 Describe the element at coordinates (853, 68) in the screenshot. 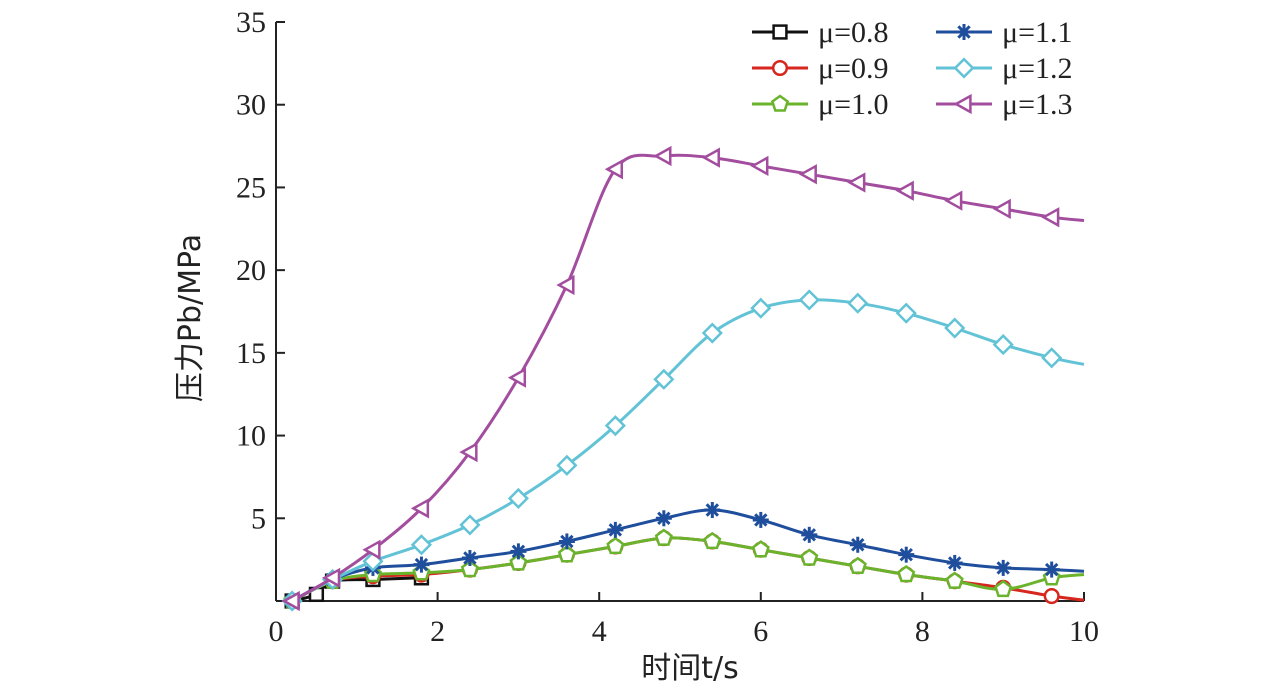

I see `legend-label: μ=0.9` at that location.